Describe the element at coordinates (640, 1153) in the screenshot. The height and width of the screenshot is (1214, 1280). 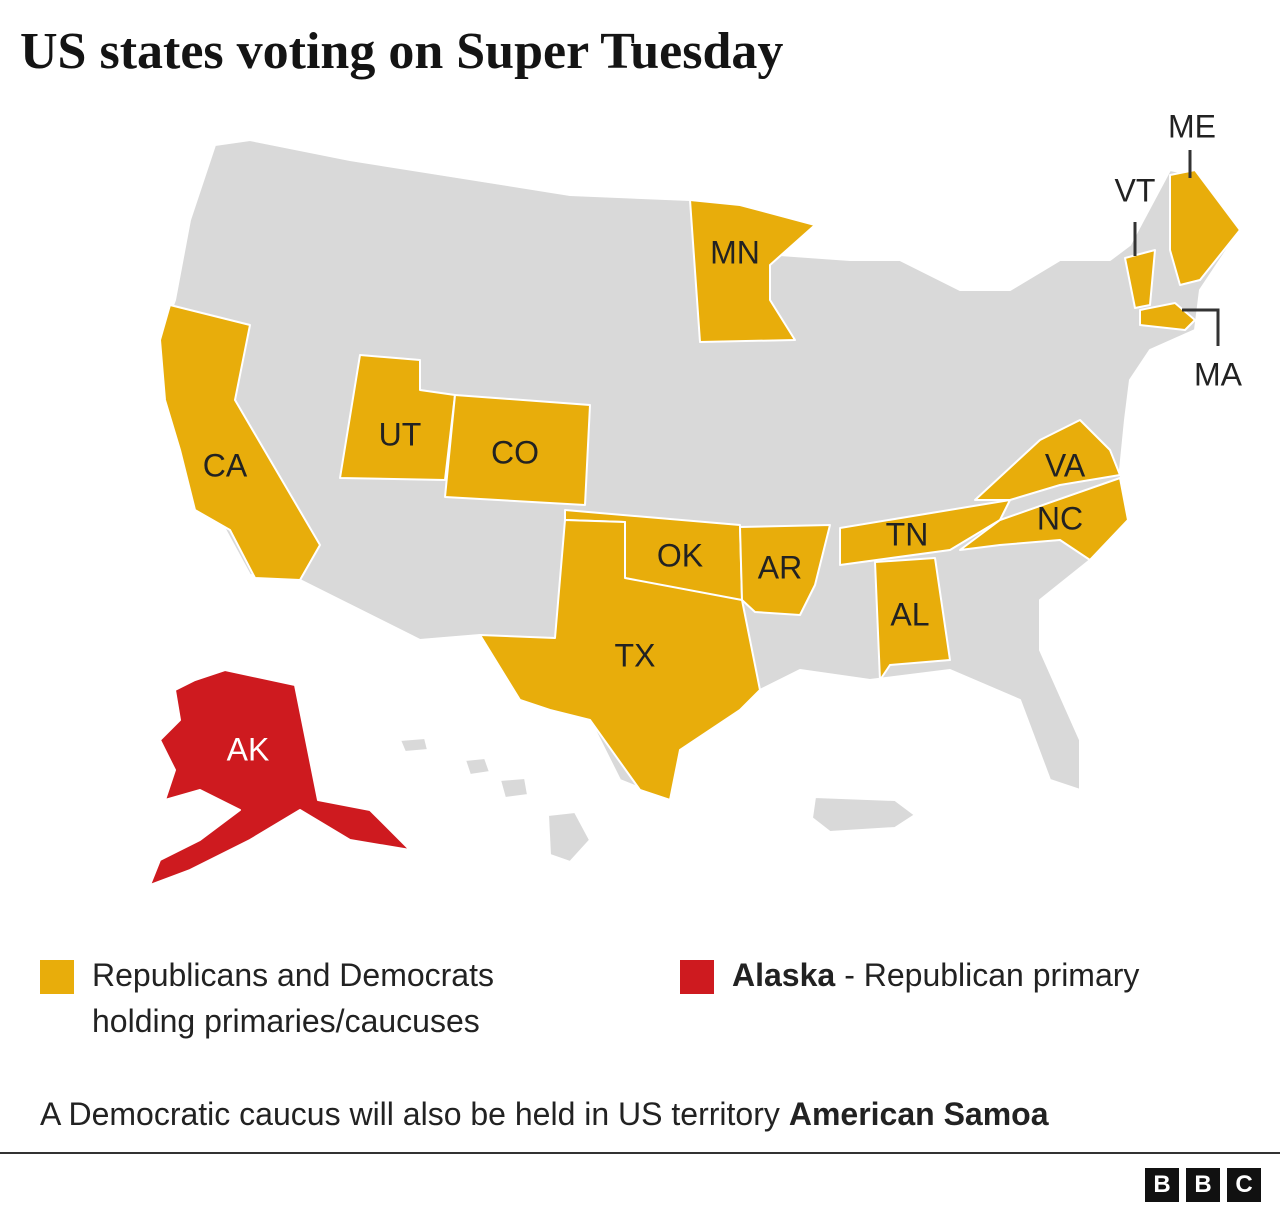
I see `rule` at that location.